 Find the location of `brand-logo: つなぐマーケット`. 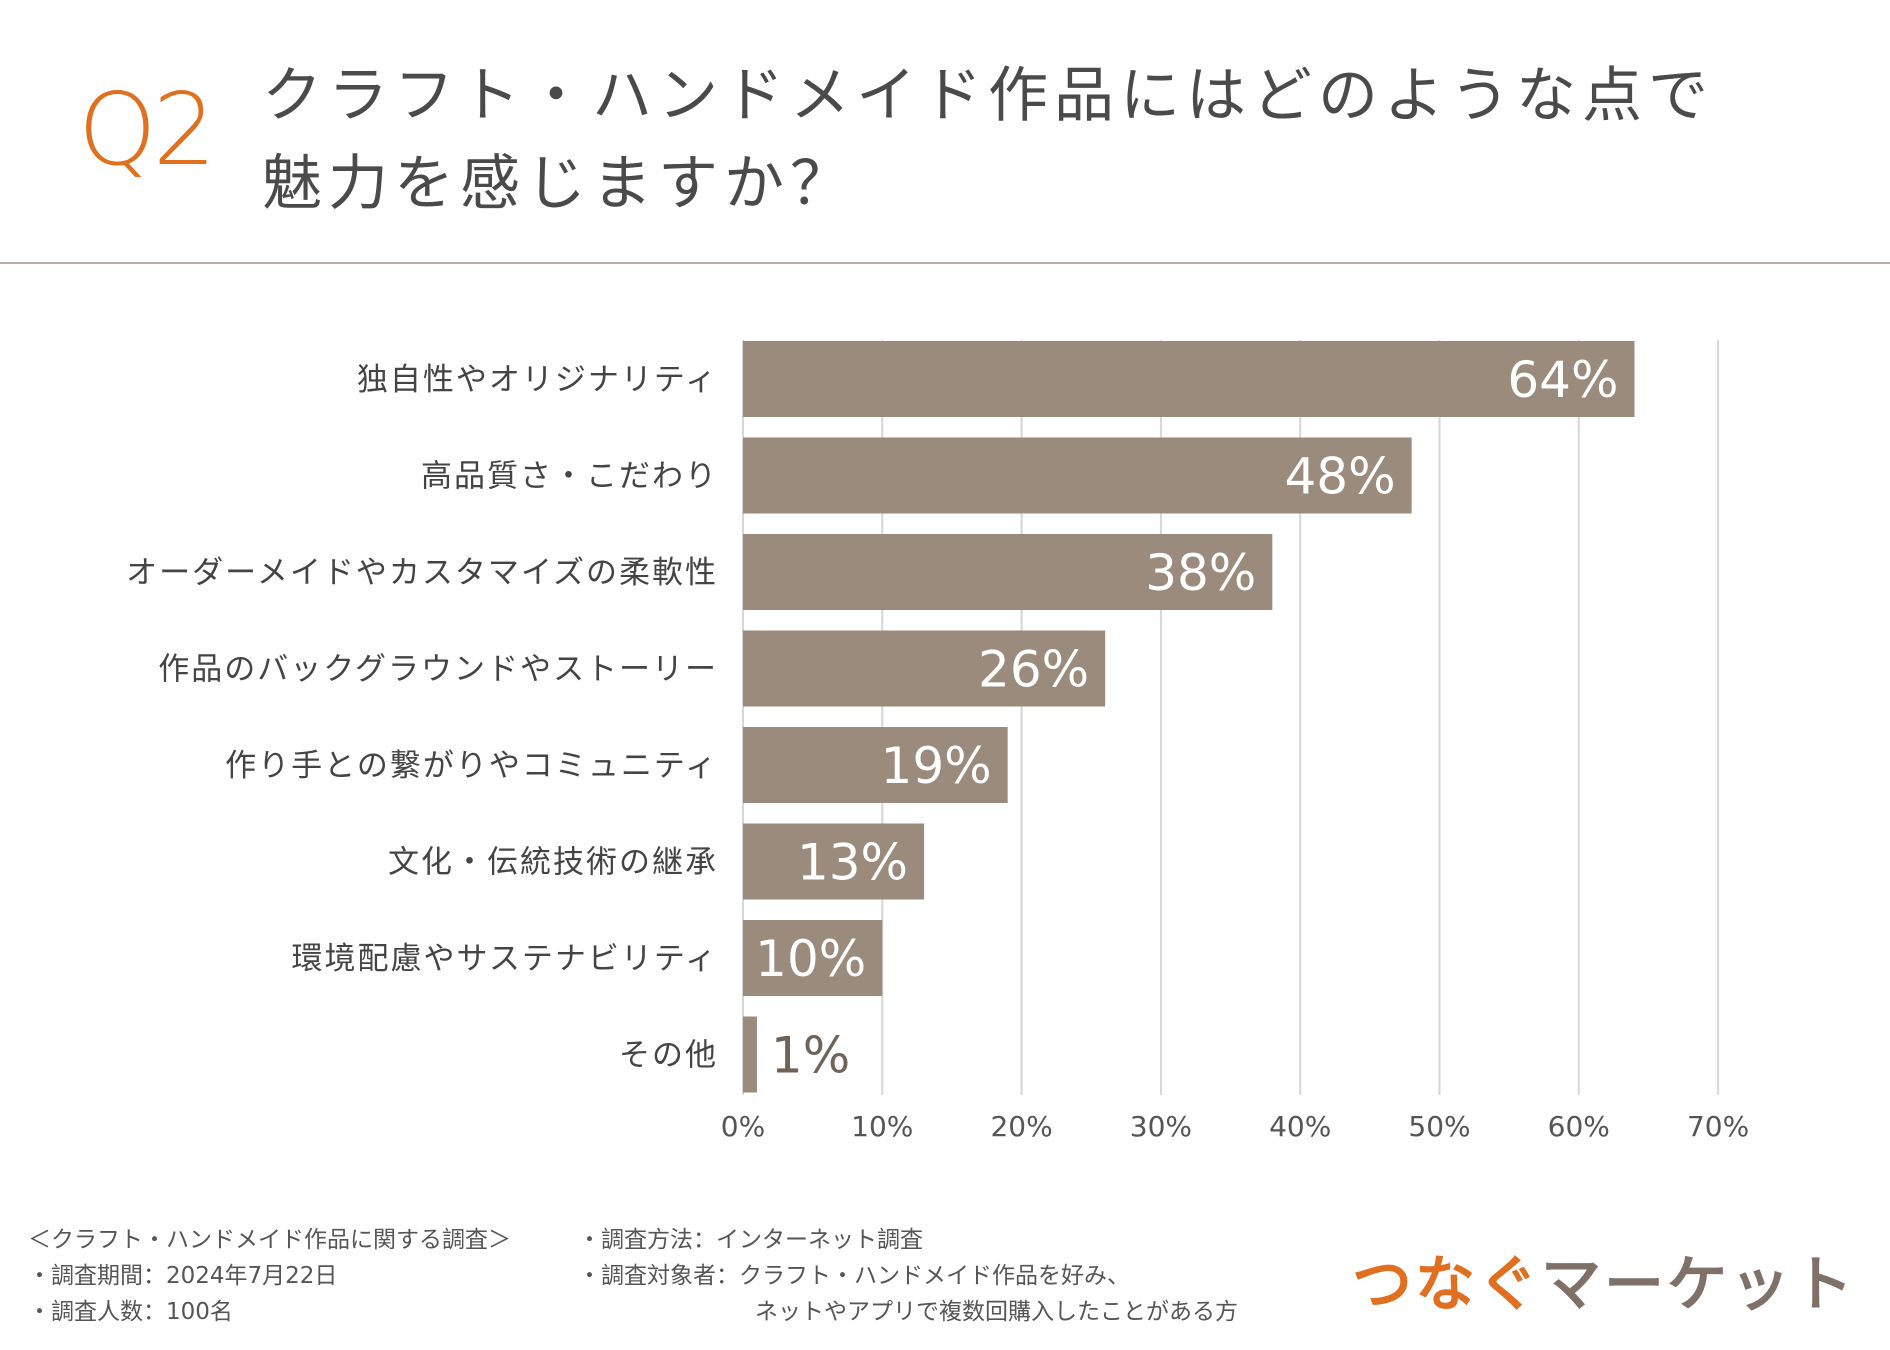

brand-logo: つなぐマーケット is located at coordinates (1604, 1279).